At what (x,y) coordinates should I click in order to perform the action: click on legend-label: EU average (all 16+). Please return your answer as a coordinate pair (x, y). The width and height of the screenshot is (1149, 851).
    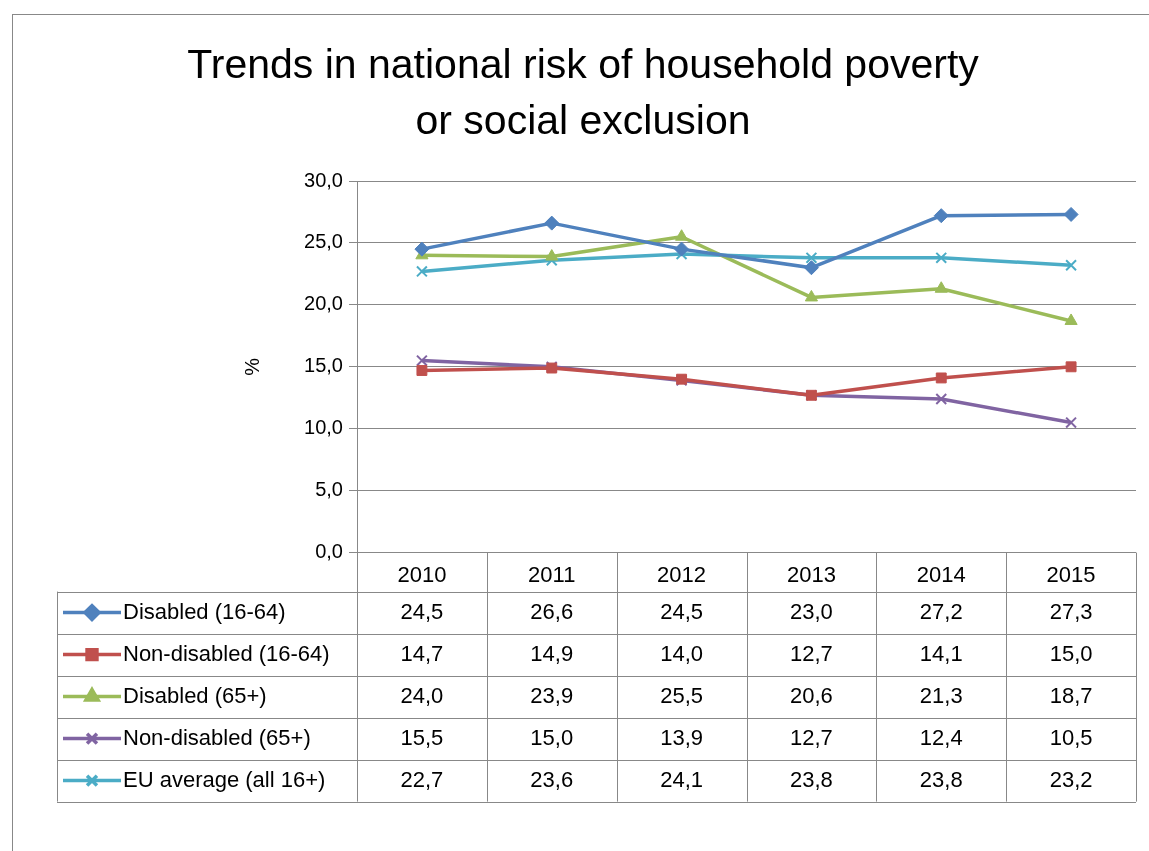
    Looking at the image, I should click on (224, 779).